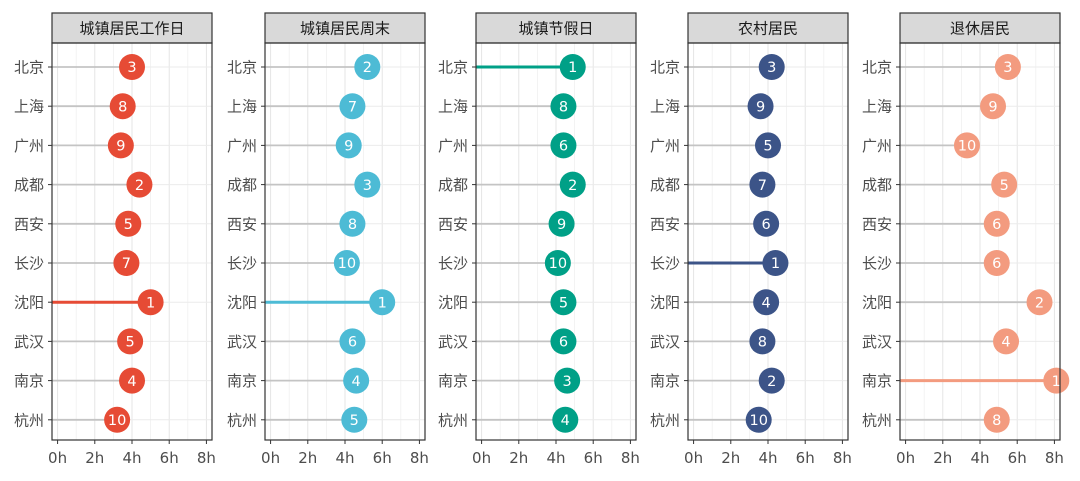 Image resolution: width=1080 pixels, height=481 pixels. I want to click on strip-header, so click(980, 28).